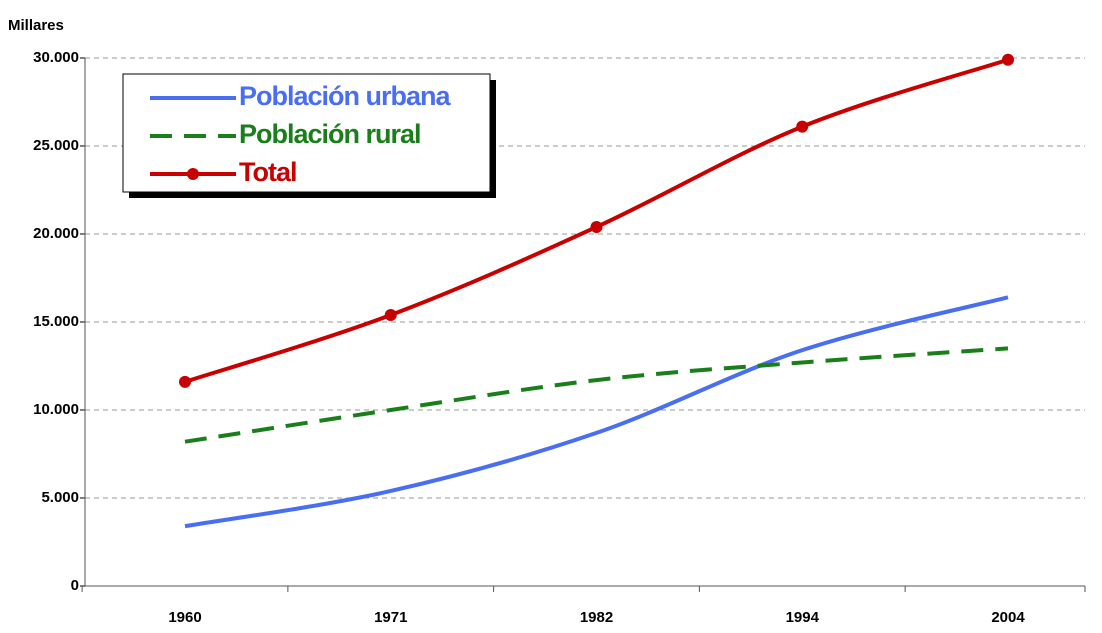 This screenshot has height=633, width=1102. What do you see at coordinates (330, 134) in the screenshot?
I see `legend-label: Población rural` at bounding box center [330, 134].